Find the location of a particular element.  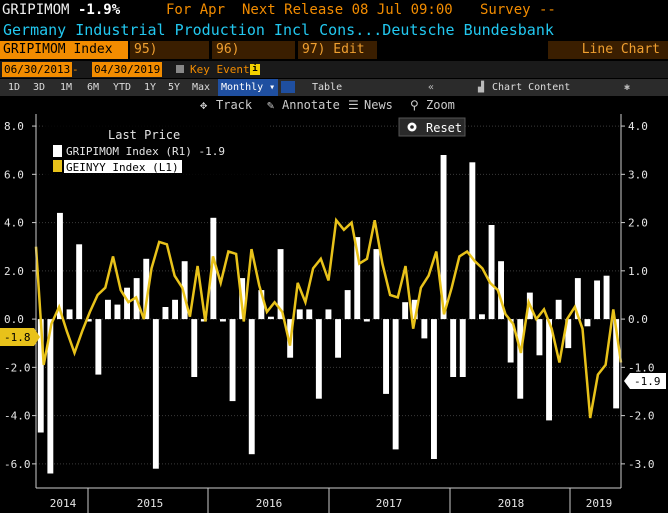

last-value-left-badge: -1.8 is located at coordinates (20, 337).